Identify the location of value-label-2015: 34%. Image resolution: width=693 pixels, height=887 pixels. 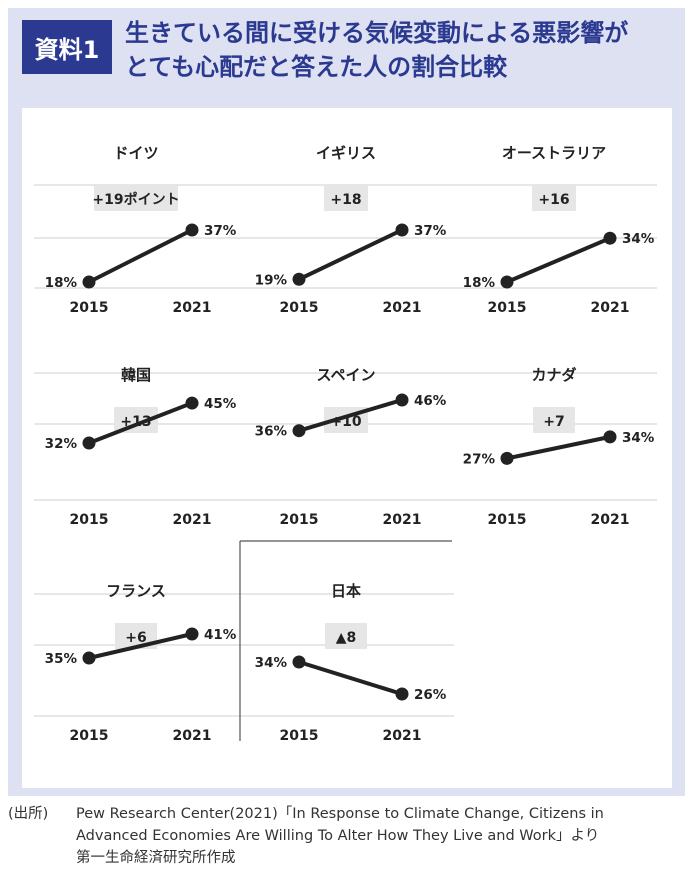
(271, 663).